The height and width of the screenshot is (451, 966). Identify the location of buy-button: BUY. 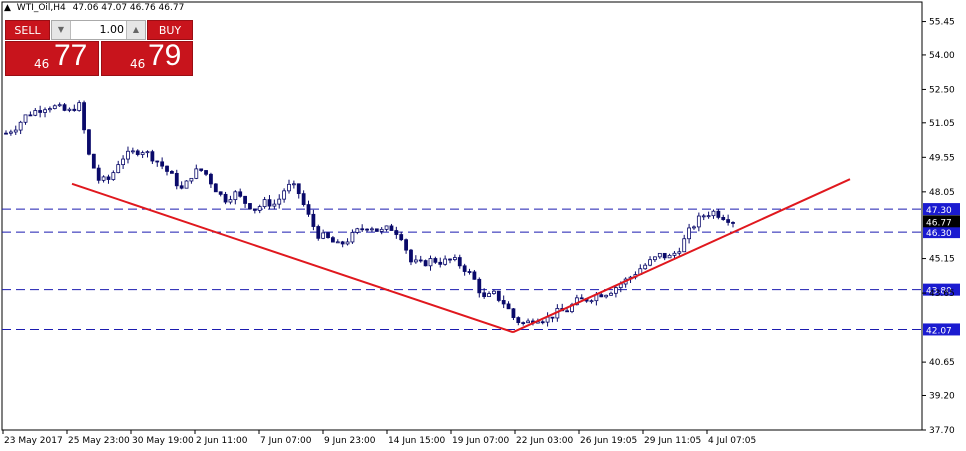
(170, 30).